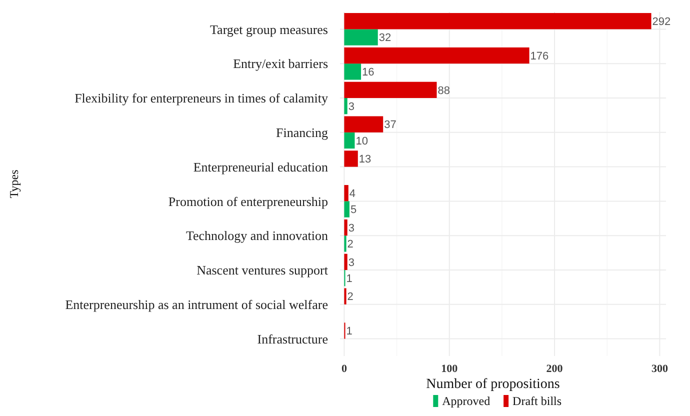 Image resolution: width=690 pixels, height=416 pixels. I want to click on data-label: 4, so click(352, 194).